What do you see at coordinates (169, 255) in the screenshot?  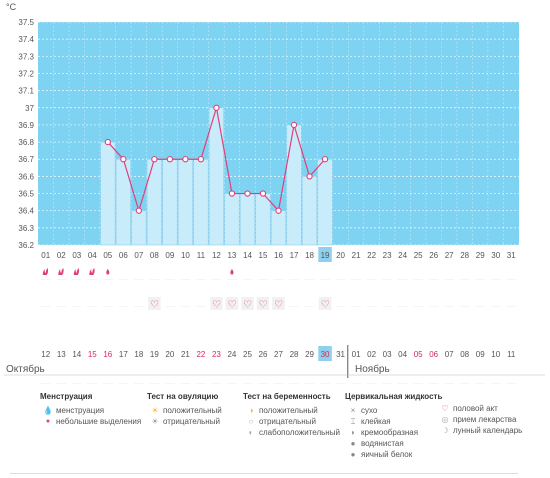 I see `x-tick-label: 09` at bounding box center [169, 255].